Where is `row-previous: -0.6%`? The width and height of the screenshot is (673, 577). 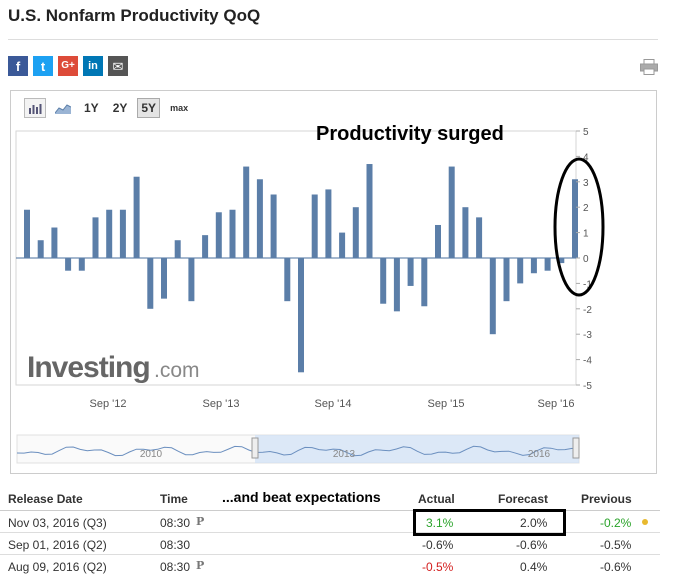
row-previous: -0.6% is located at coordinates (616, 567).